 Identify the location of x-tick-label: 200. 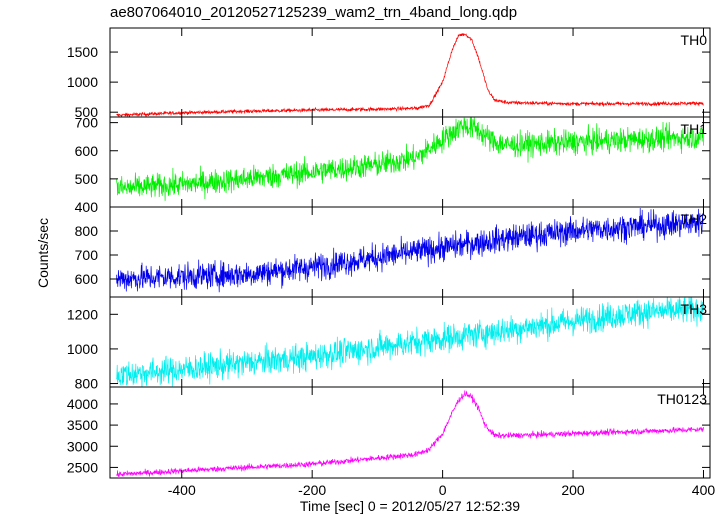
(573, 490).